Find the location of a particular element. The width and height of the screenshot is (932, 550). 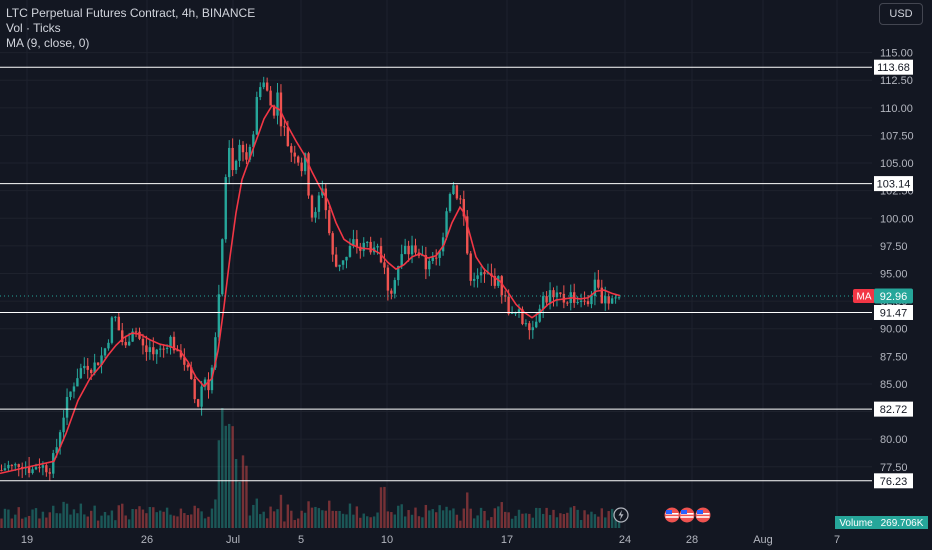

volume-bars is located at coordinates (310, 468).